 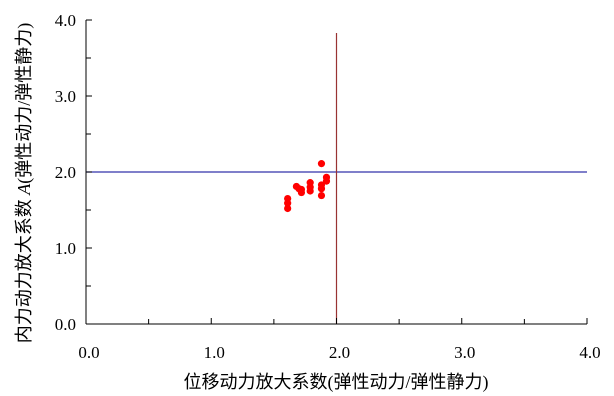 I want to click on y-tick-label: 3.0, so click(x=65, y=96).